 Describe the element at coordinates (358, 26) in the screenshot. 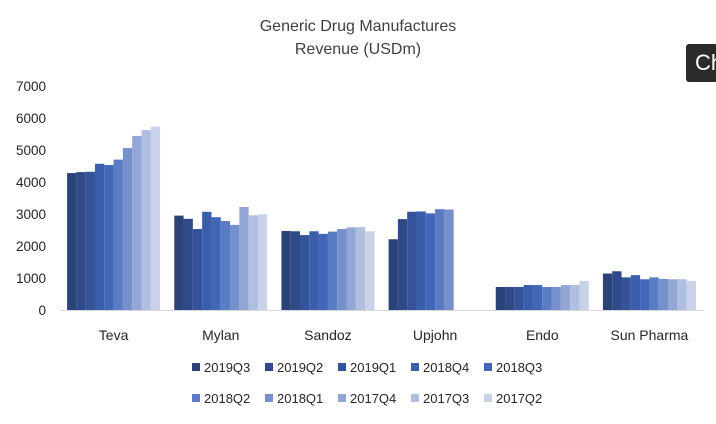

I see `chart-title-line-1: Generic Drug Manufactures` at that location.